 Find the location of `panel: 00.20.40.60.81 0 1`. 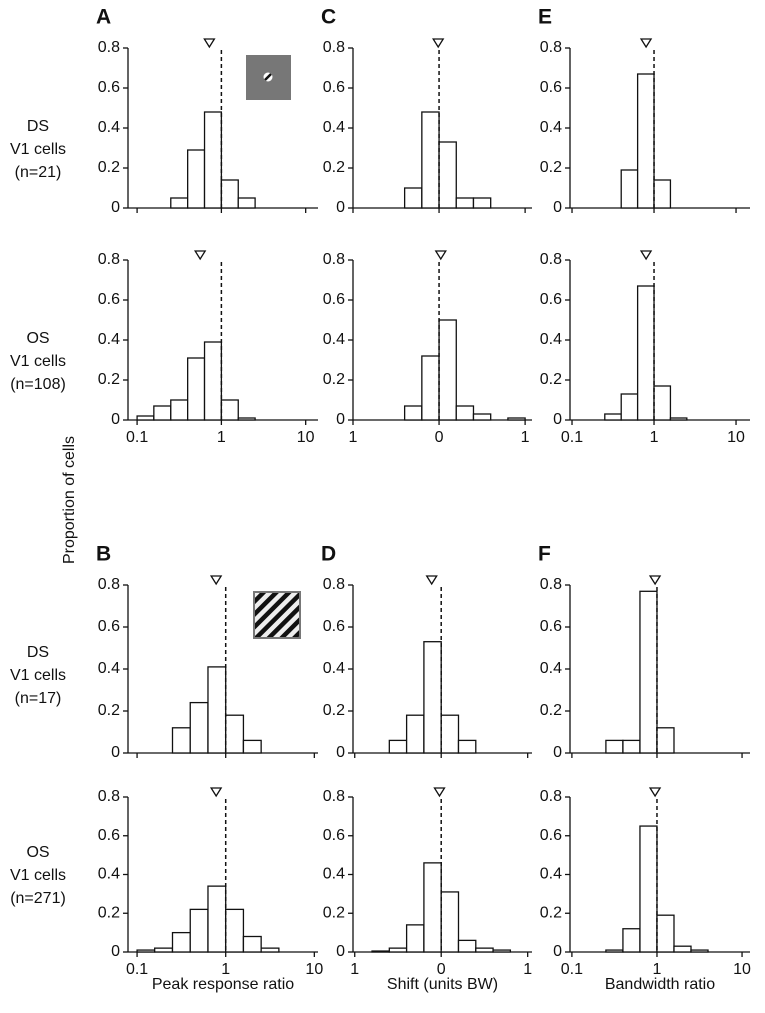

panel: 00.20.40.60.81 0 1 is located at coordinates (427, 348).